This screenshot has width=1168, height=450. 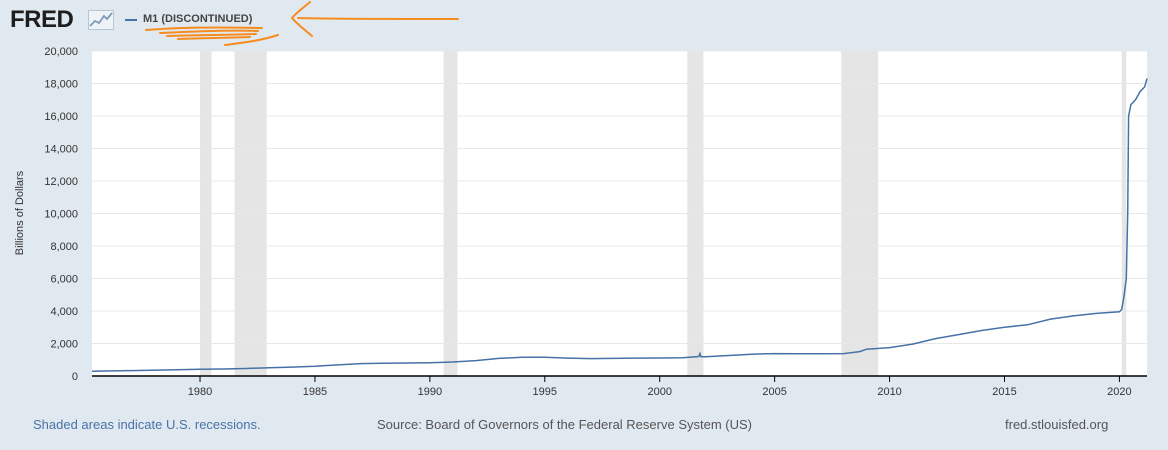 What do you see at coordinates (64, 280) in the screenshot?
I see `y-tick-label: 6,000` at bounding box center [64, 280].